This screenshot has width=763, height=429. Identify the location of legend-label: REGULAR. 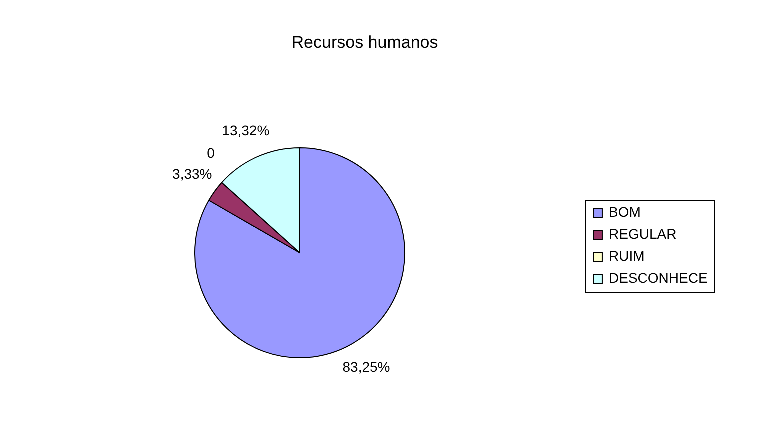
(643, 234).